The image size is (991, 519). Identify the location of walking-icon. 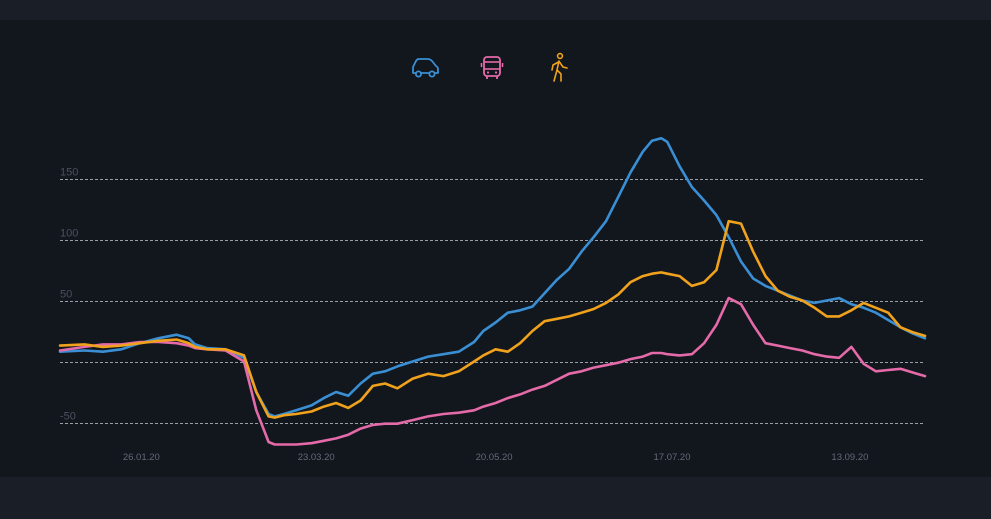
(559, 67).